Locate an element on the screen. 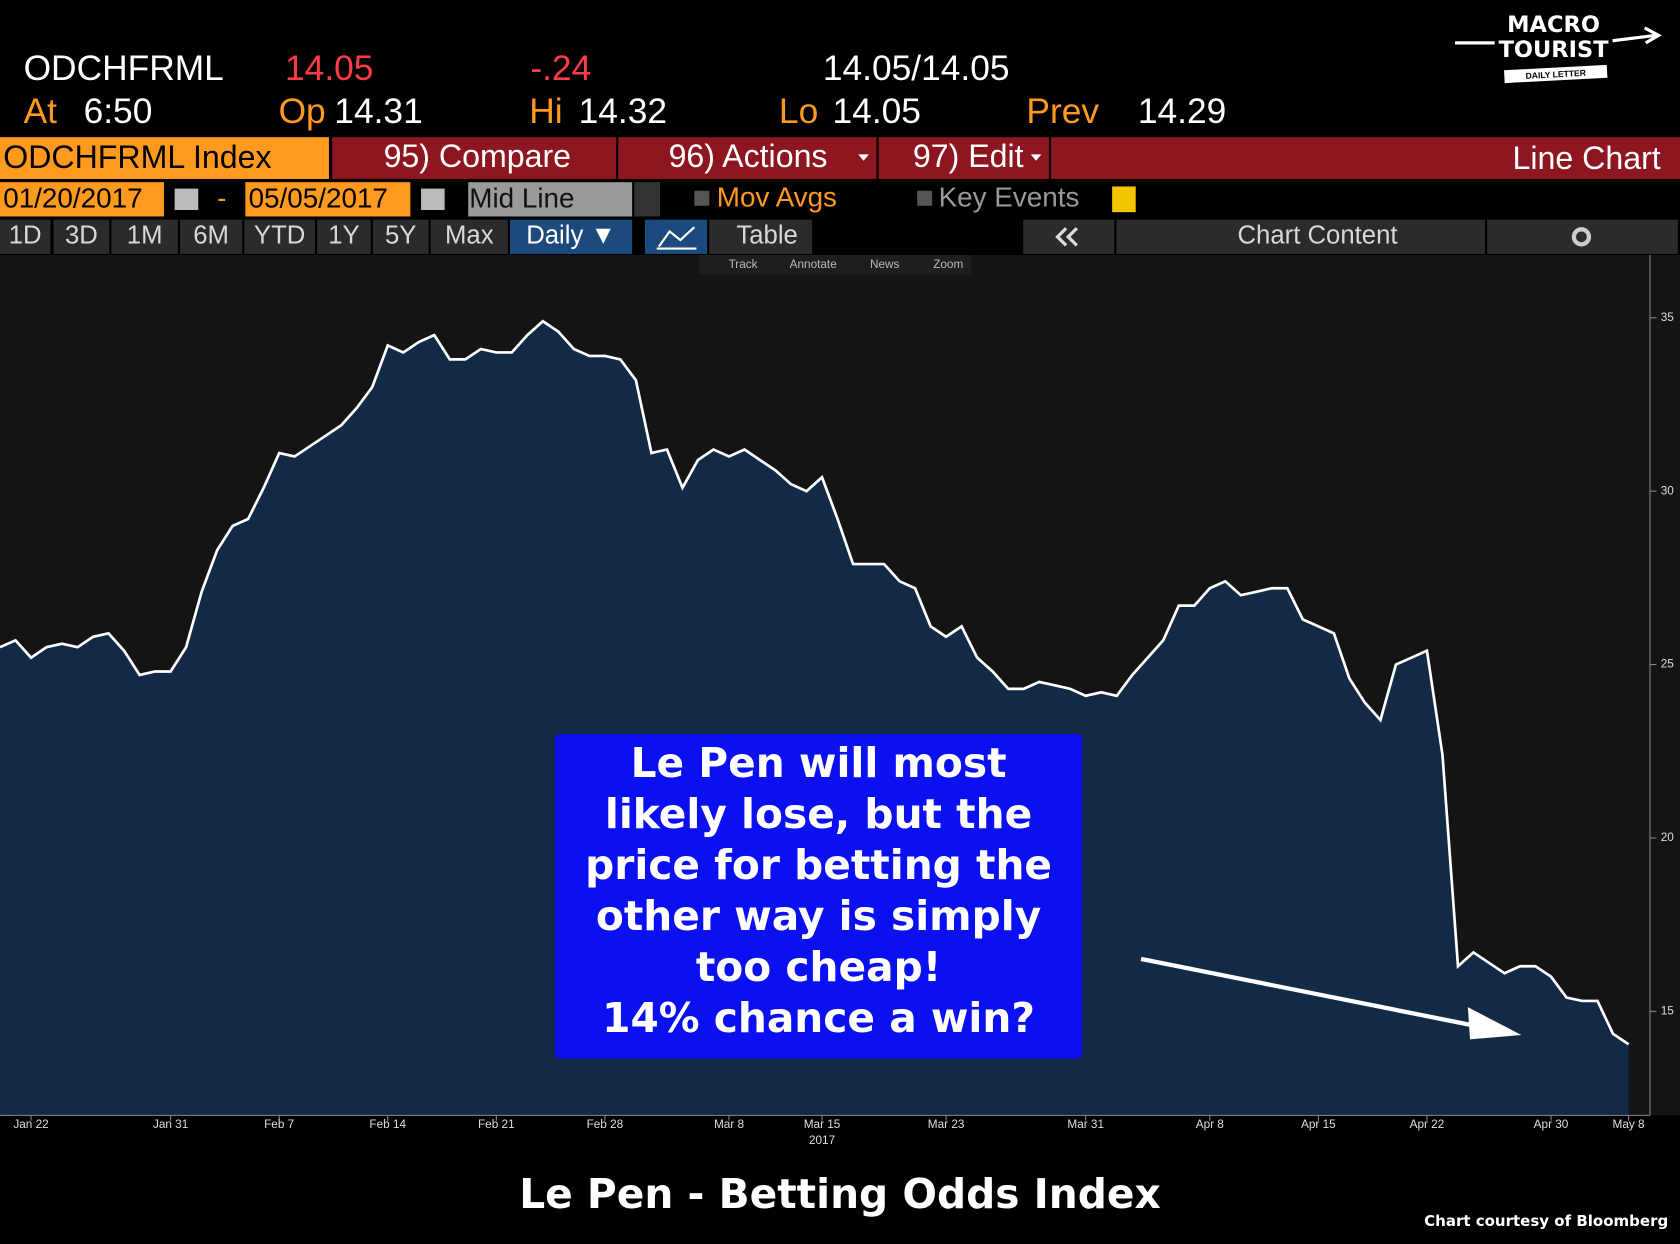  dropdown-caret is located at coordinates (1036, 157).